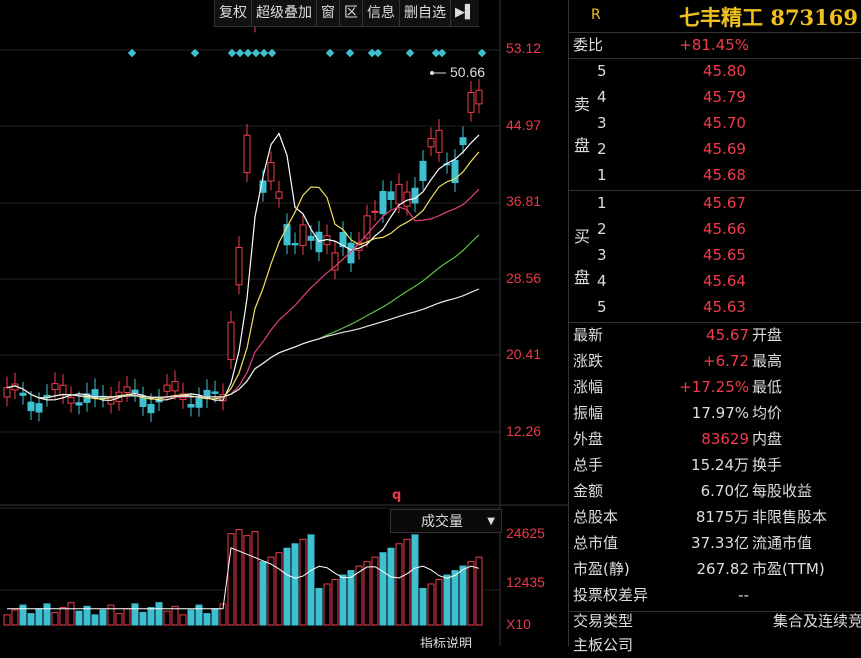 The width and height of the screenshot is (861, 658). I want to click on quote-label: 涨跌, so click(588, 361).